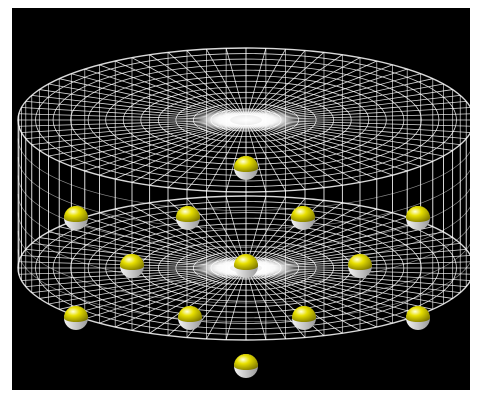 The image size is (479, 396). I want to click on bottom-disc-ring, so click(246, 268).